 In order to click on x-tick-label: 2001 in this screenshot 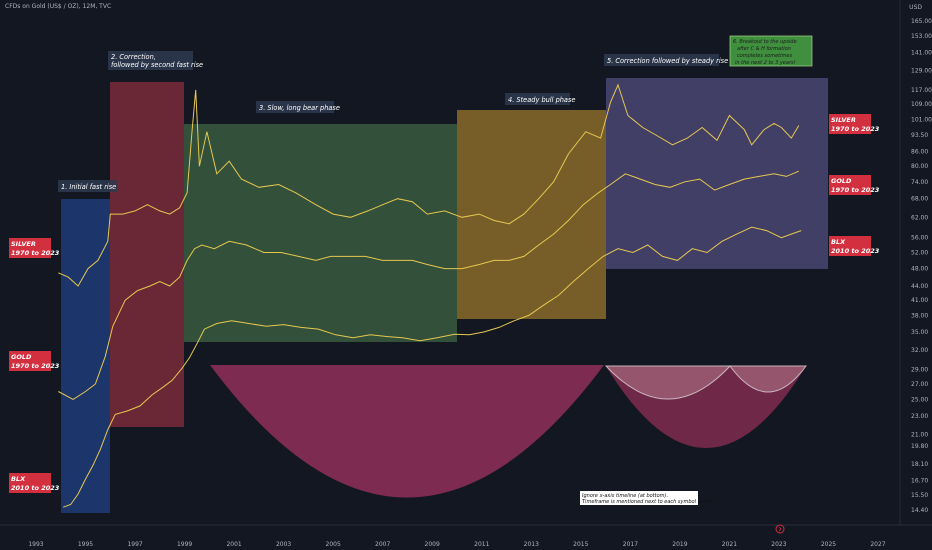, I will do `click(233, 544)`.